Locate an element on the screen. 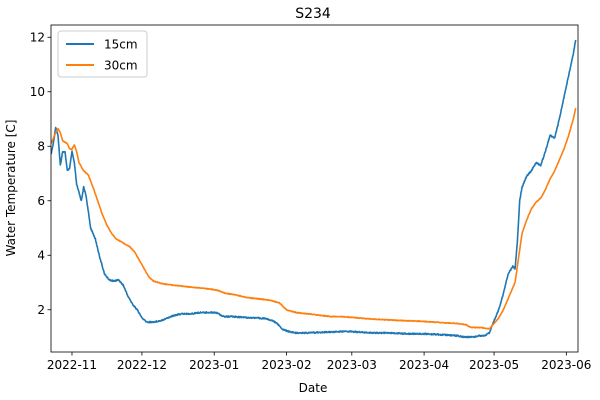 Image resolution: width=600 pixels, height=400 pixels. chart-title: S234 is located at coordinates (313, 14).